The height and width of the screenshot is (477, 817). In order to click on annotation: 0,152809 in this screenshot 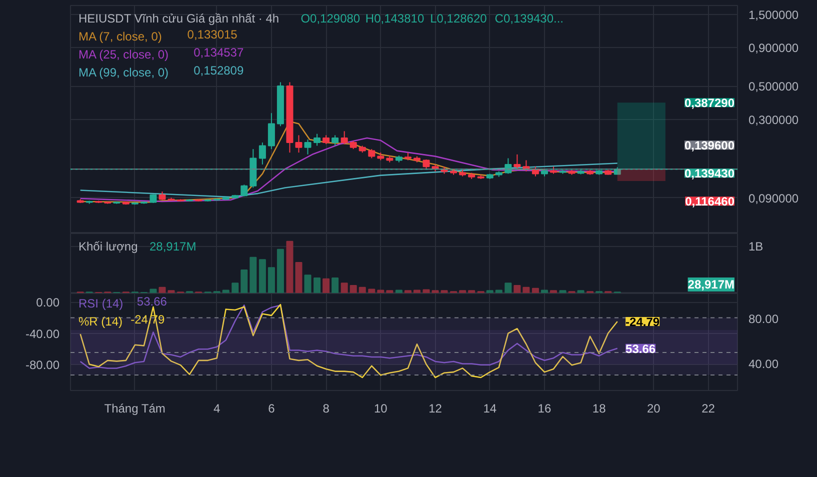, I will do `click(219, 71)`.